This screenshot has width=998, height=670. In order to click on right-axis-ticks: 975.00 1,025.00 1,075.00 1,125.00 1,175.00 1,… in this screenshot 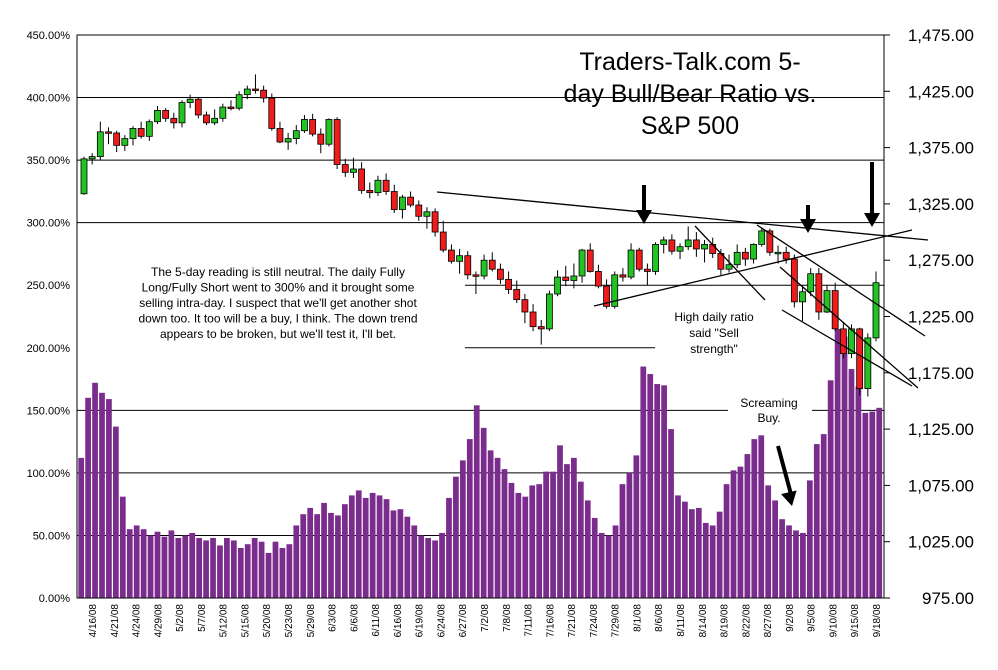, I will do `click(929, 317)`.